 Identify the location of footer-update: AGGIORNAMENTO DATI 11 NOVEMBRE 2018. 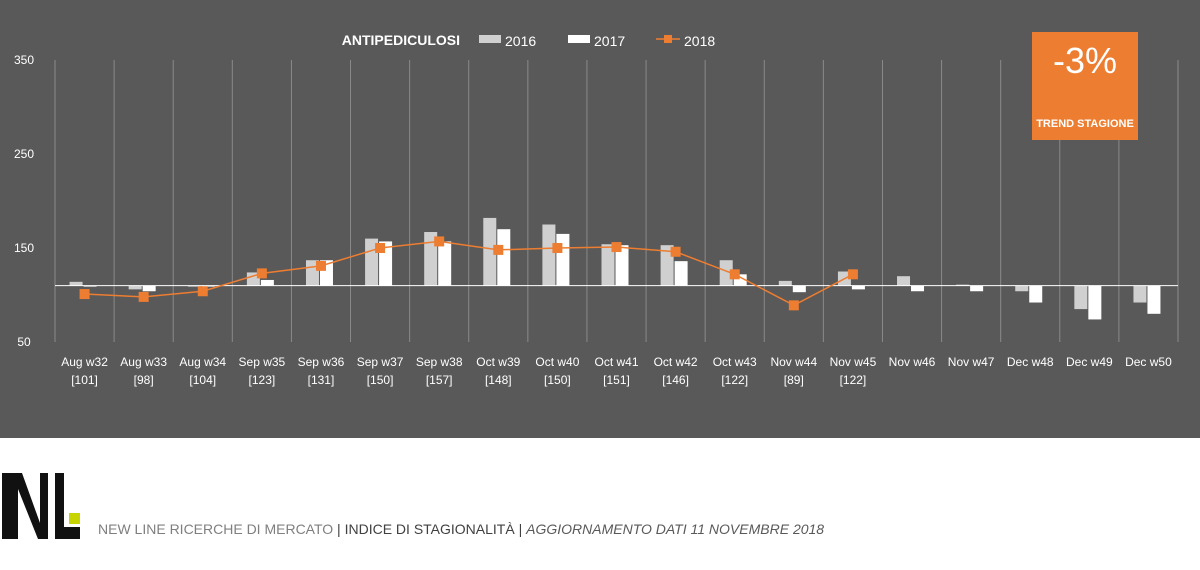
(675, 529).